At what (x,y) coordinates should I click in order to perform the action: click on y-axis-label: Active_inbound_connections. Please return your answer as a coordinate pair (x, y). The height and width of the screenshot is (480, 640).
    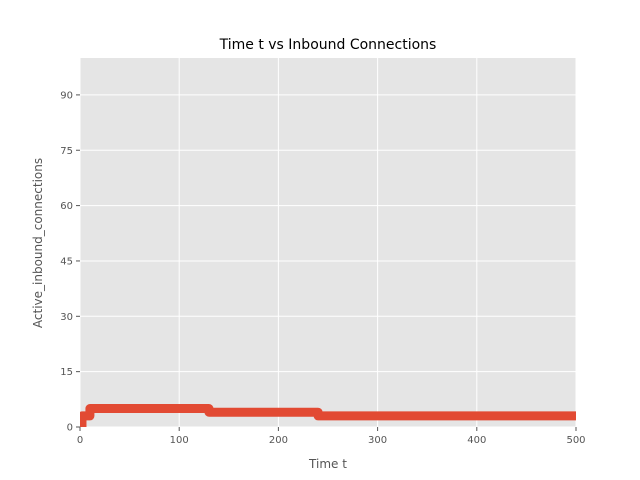
    Looking at the image, I should click on (38, 243).